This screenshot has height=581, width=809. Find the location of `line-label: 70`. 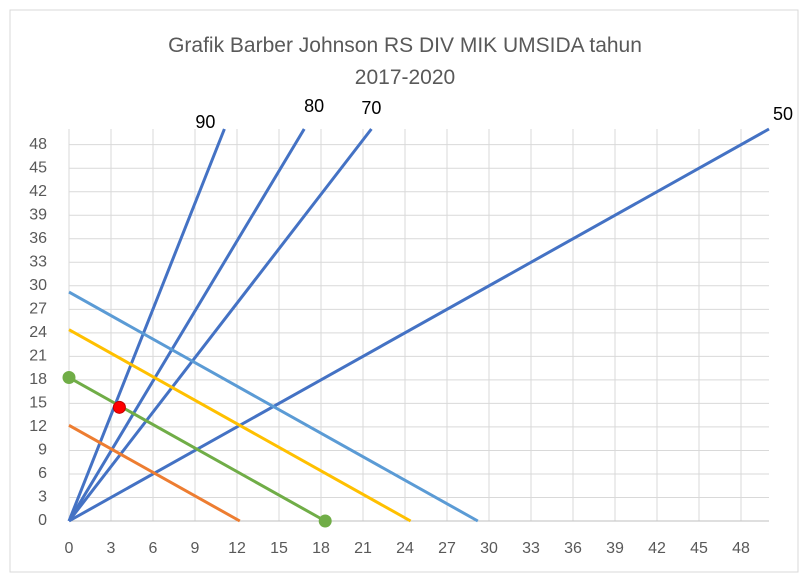

line-label: 70 is located at coordinates (371, 108).